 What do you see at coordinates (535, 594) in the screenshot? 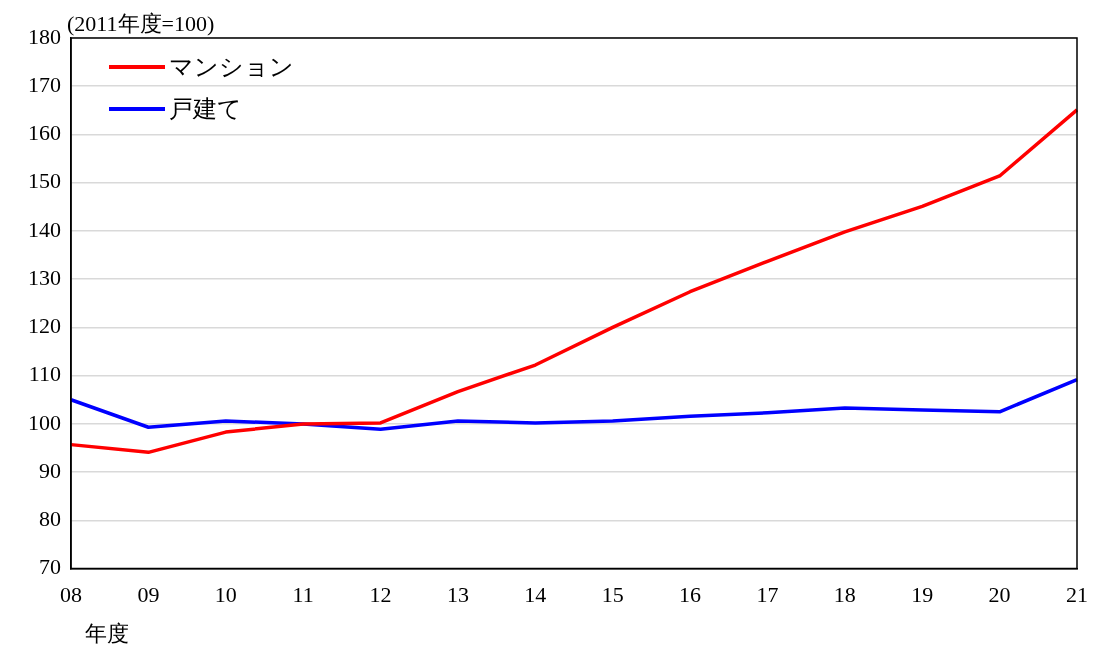
I see `x-tick-label: 14` at bounding box center [535, 594].